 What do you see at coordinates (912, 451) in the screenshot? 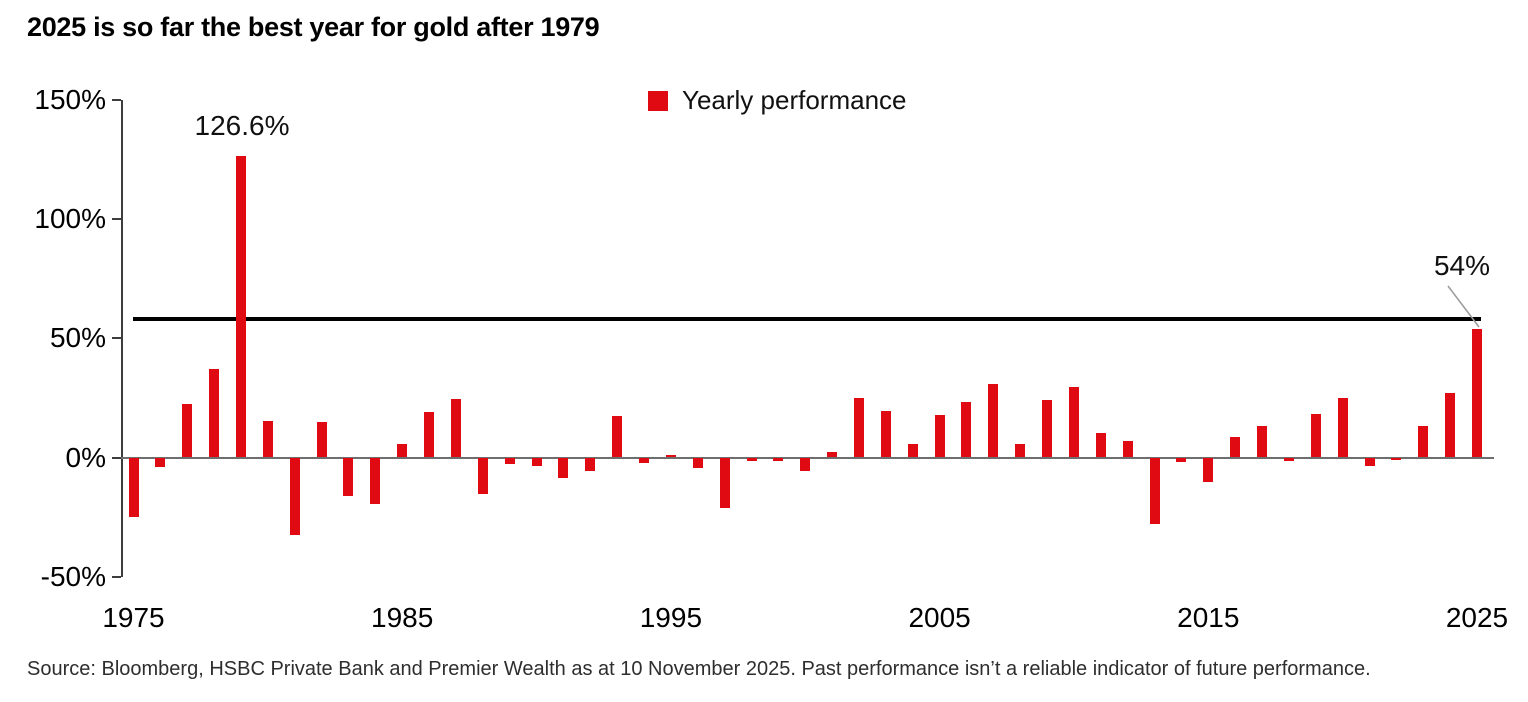
I see `bar-2004` at bounding box center [912, 451].